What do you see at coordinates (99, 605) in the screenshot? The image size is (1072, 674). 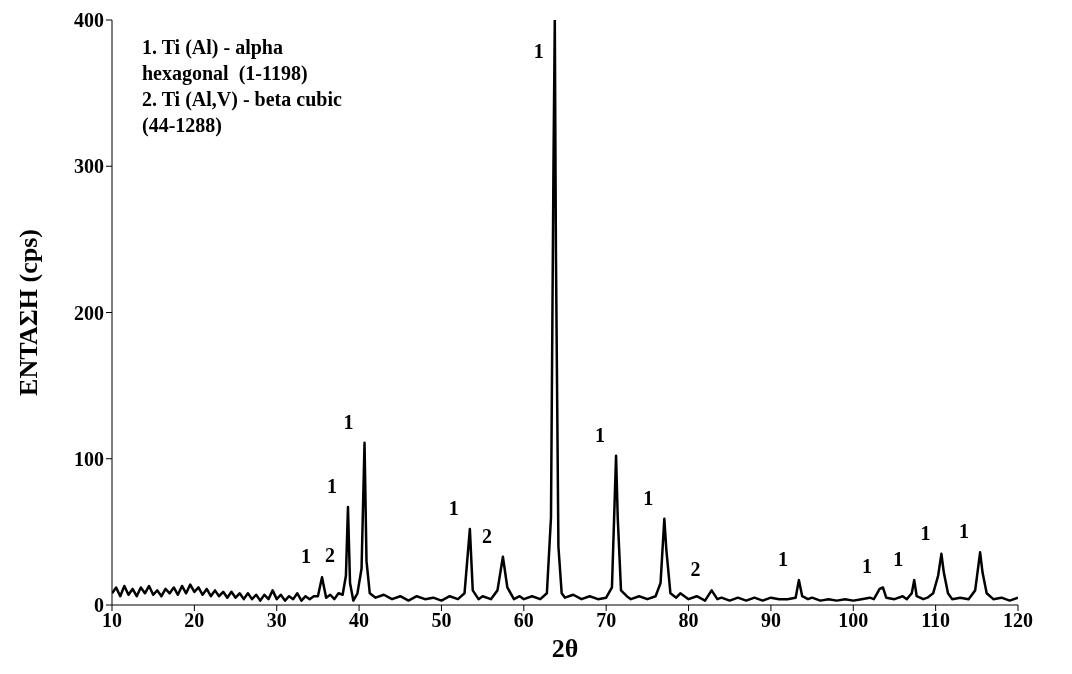 I see `y-tick-label: 0` at bounding box center [99, 605].